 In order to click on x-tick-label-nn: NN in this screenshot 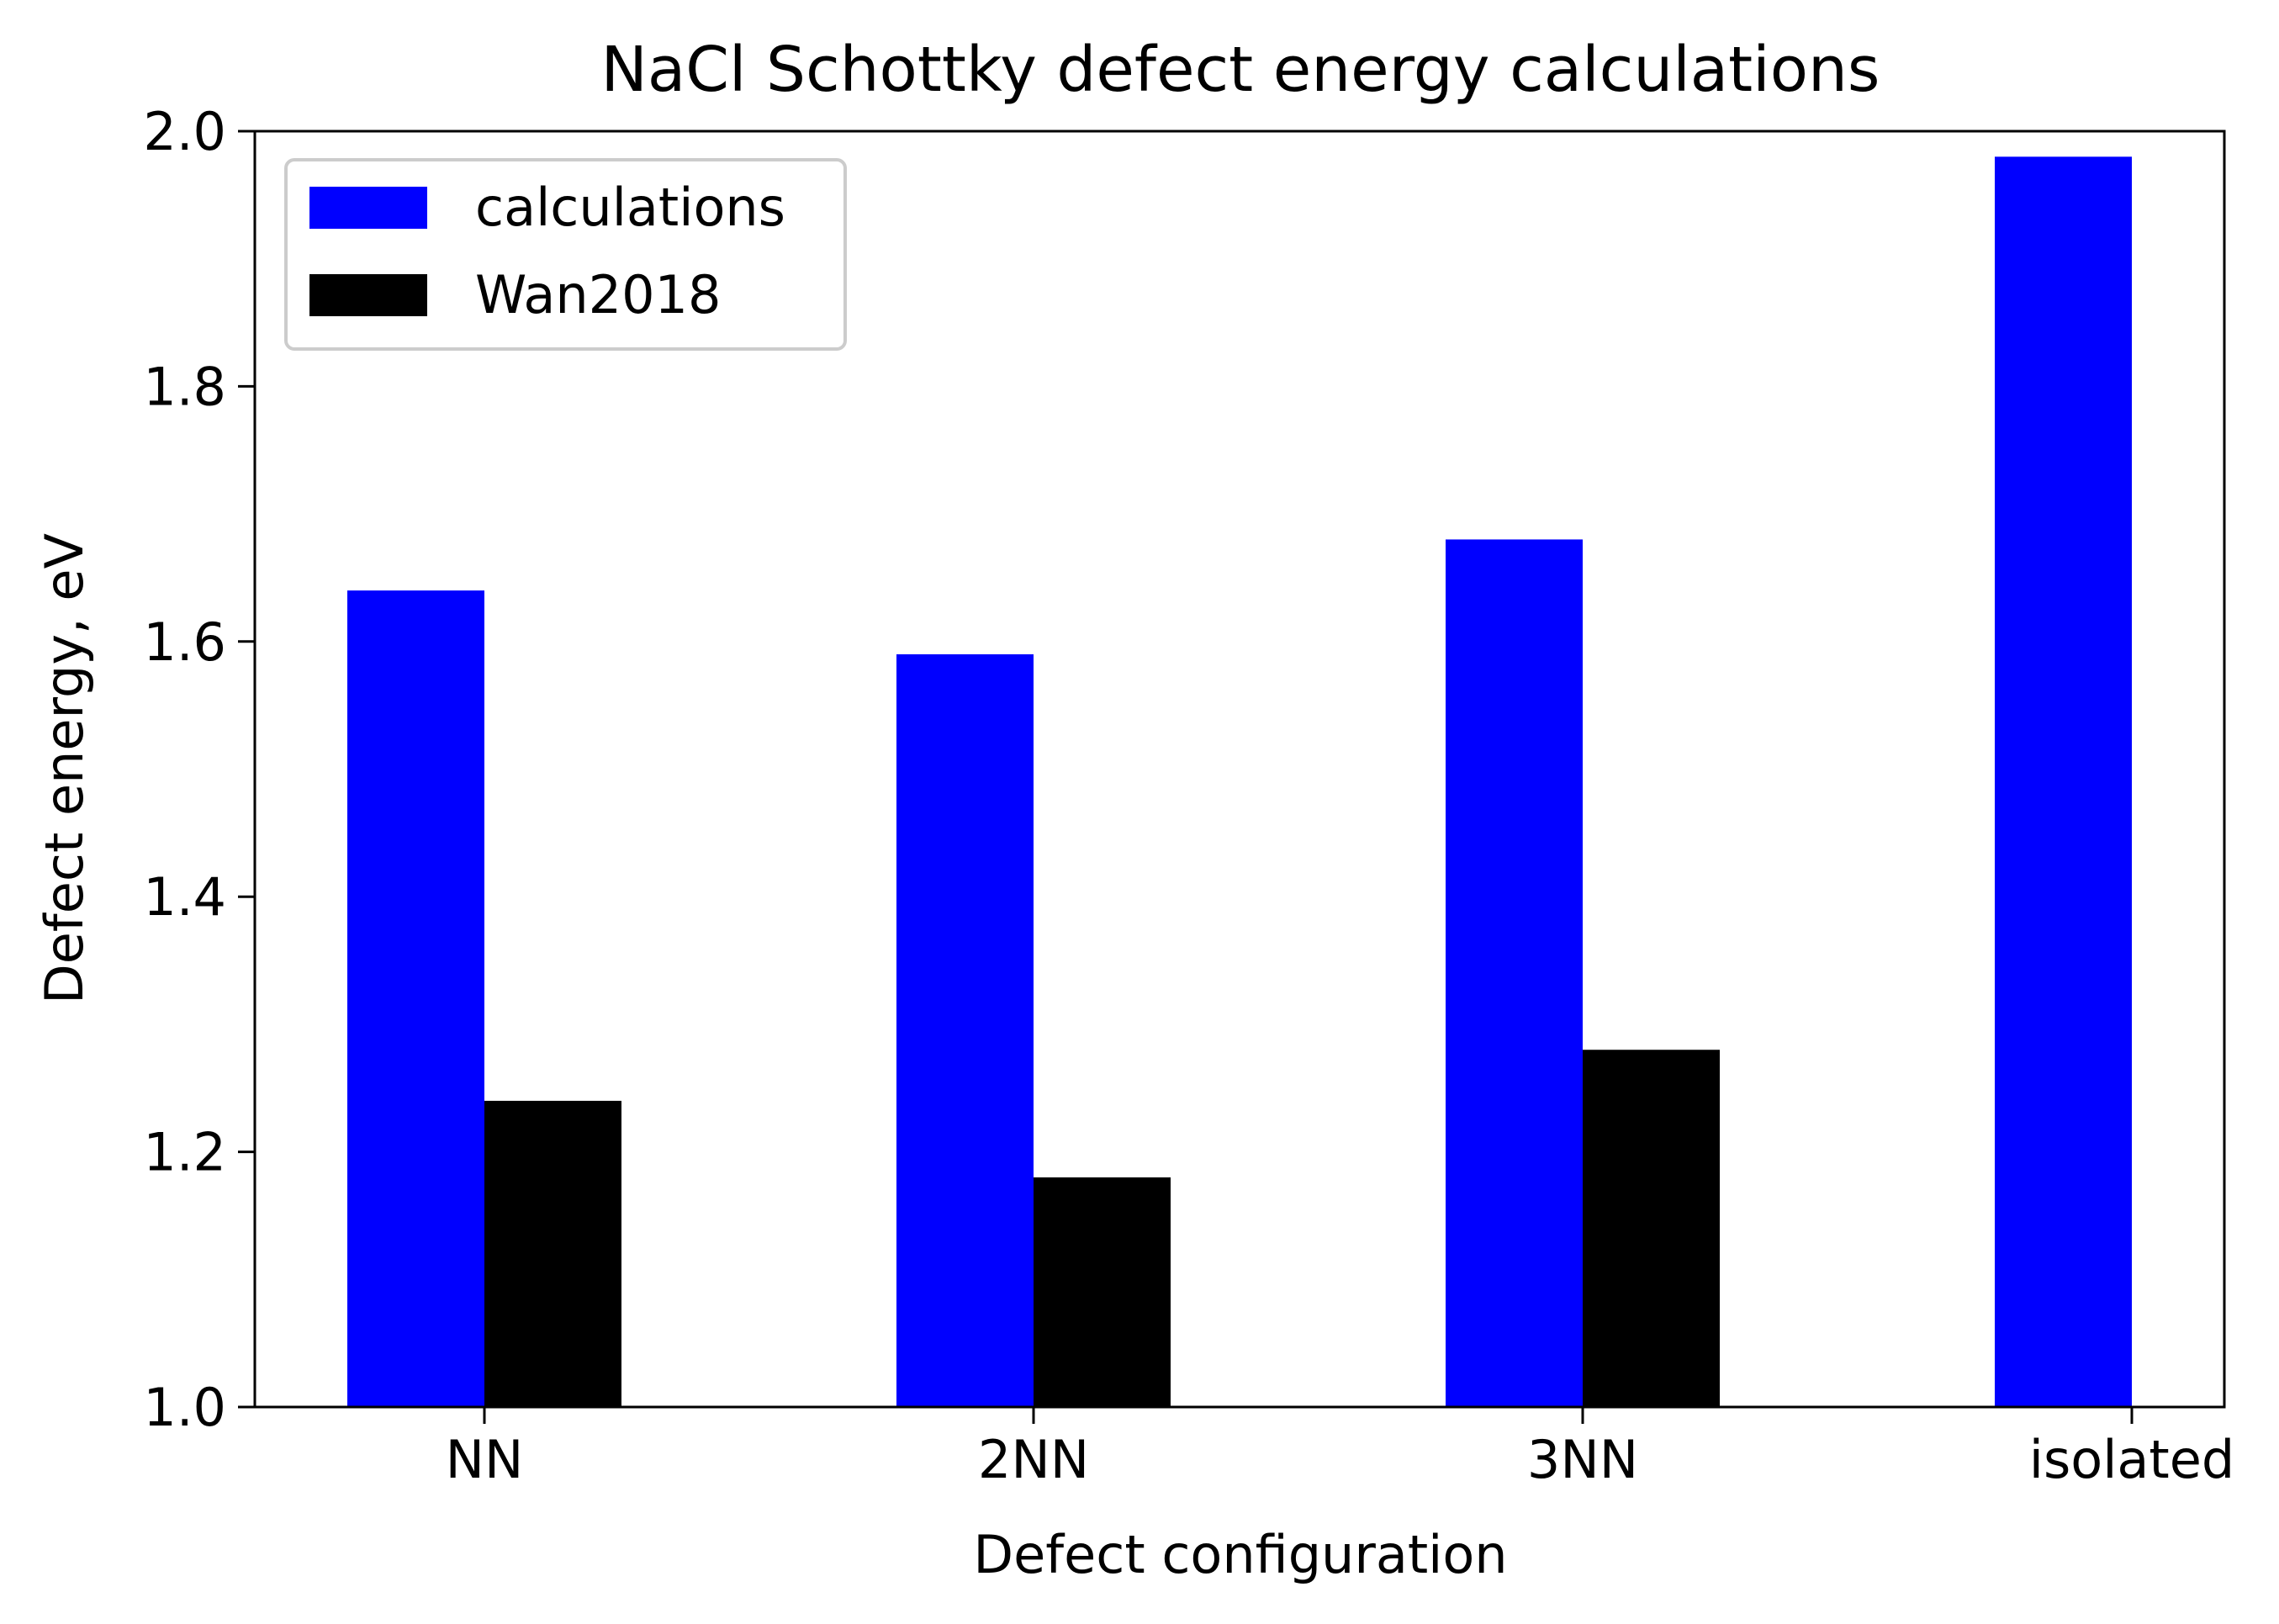, I will do `click(485, 1459)`.